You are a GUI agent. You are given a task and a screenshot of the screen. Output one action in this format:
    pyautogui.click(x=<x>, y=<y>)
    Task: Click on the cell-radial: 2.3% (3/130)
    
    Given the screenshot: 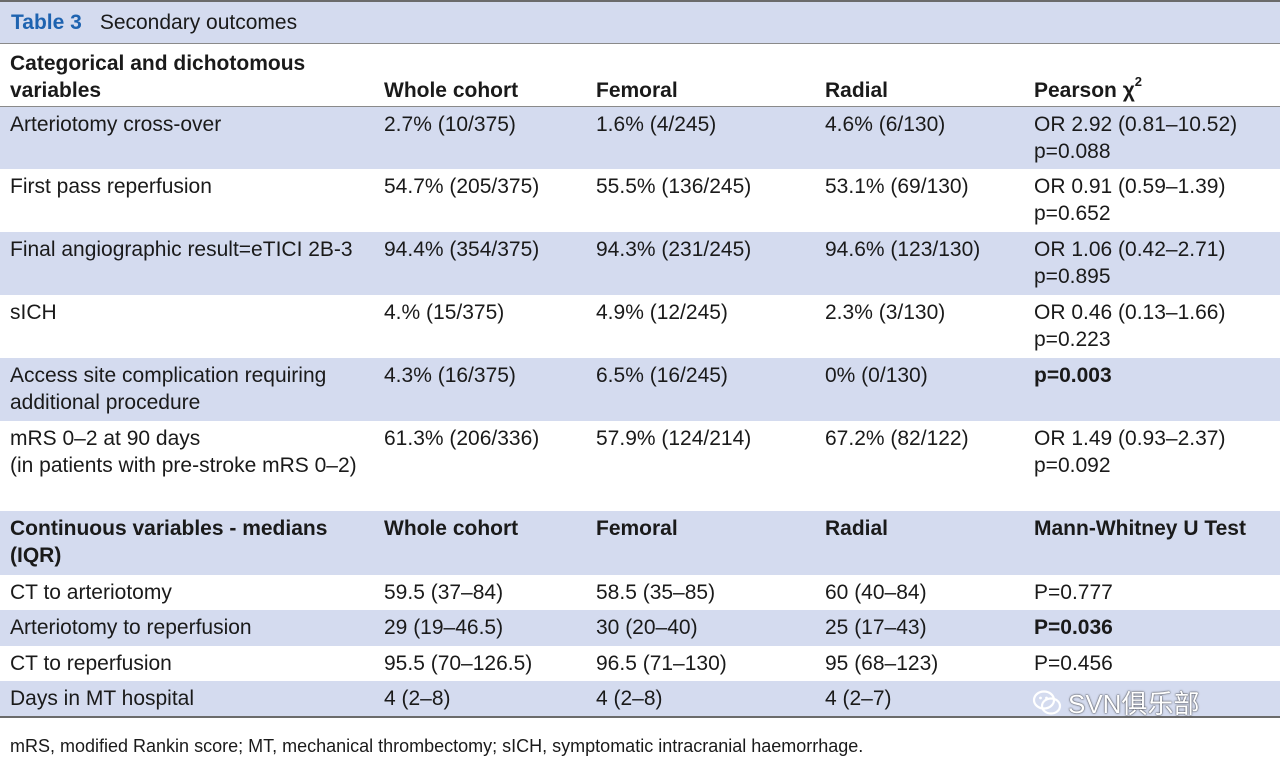 What is the action you would take?
    pyautogui.click(x=885, y=312)
    